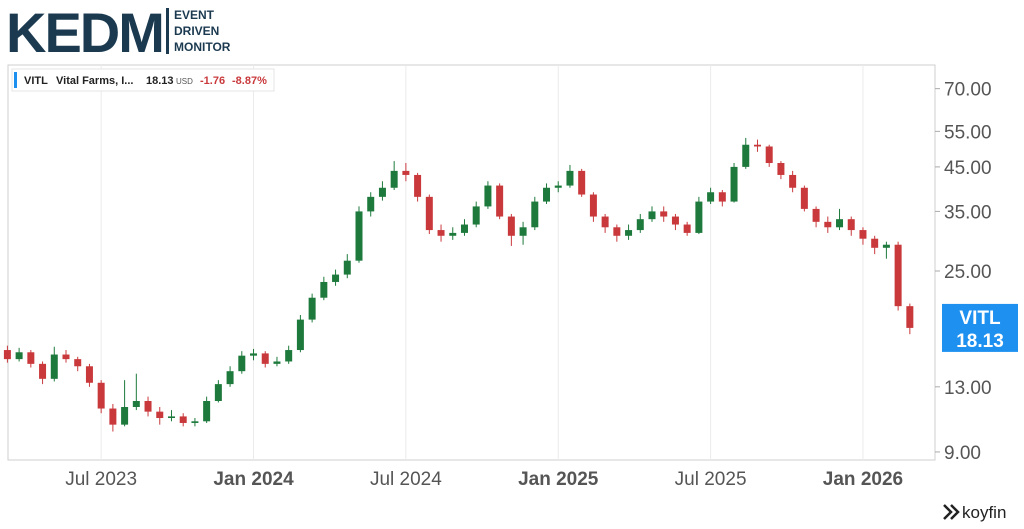 The width and height of the screenshot is (1024, 529). I want to click on legend-currency: USD, so click(184, 81).